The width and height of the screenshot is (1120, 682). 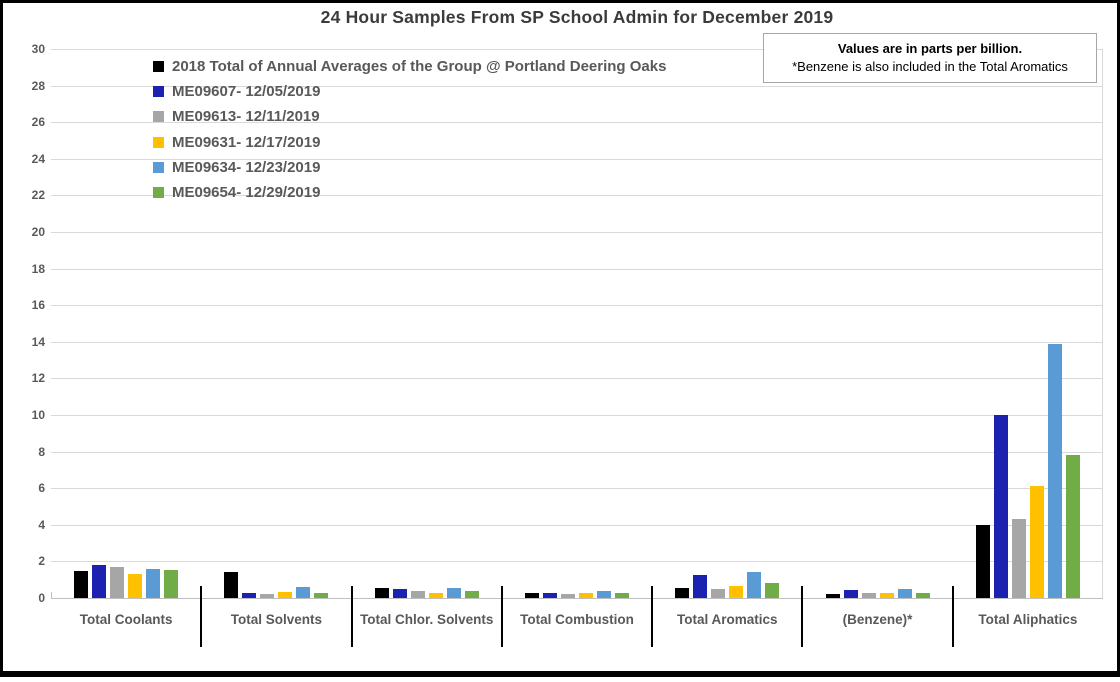 What do you see at coordinates (51, 595) in the screenshot?
I see `axis-origin-tick` at bounding box center [51, 595].